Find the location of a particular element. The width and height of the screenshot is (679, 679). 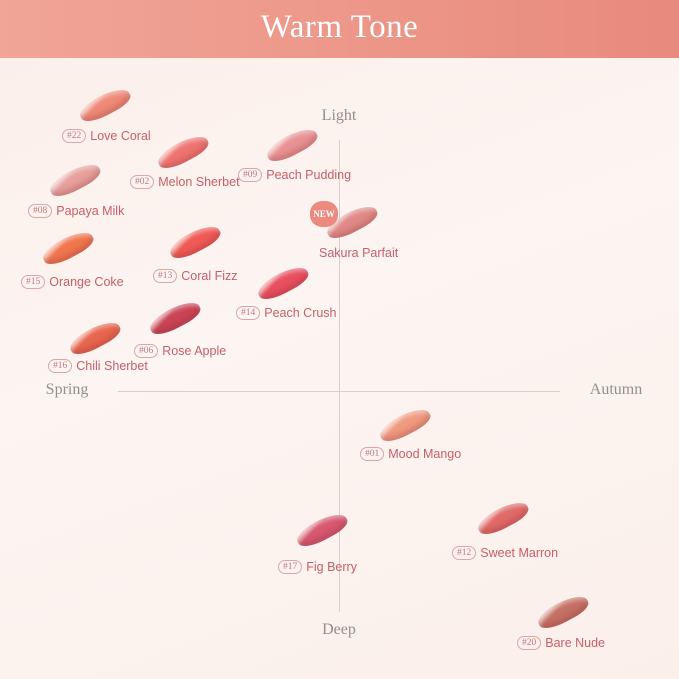

shade-name: Chili Sherbet is located at coordinates (112, 366).